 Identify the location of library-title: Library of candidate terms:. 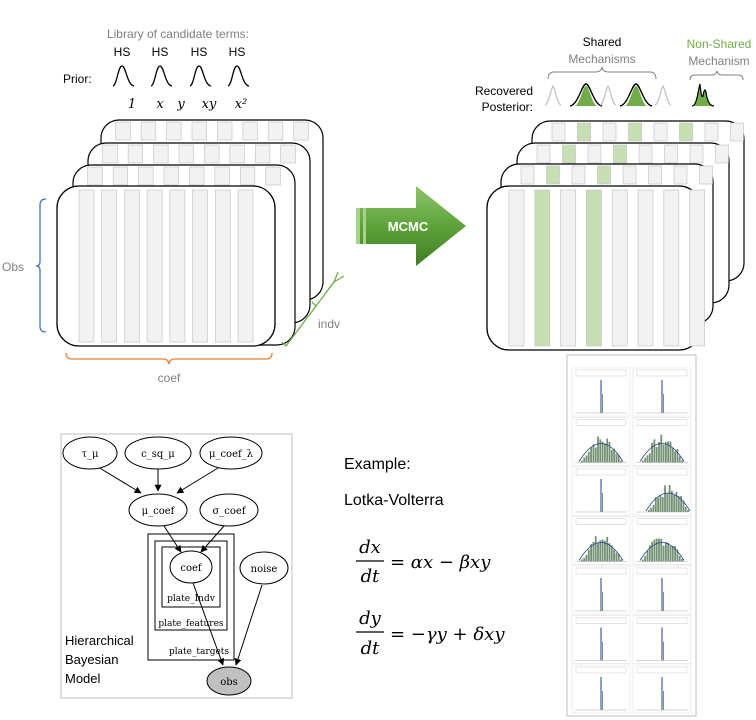
(178, 34).